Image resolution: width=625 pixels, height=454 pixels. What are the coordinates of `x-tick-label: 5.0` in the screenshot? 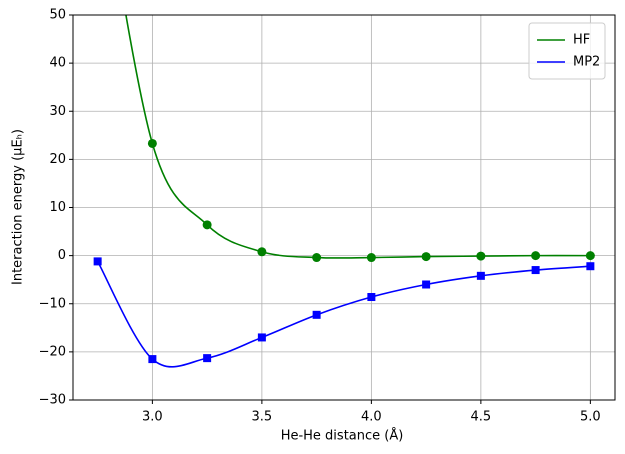 It's located at (590, 417).